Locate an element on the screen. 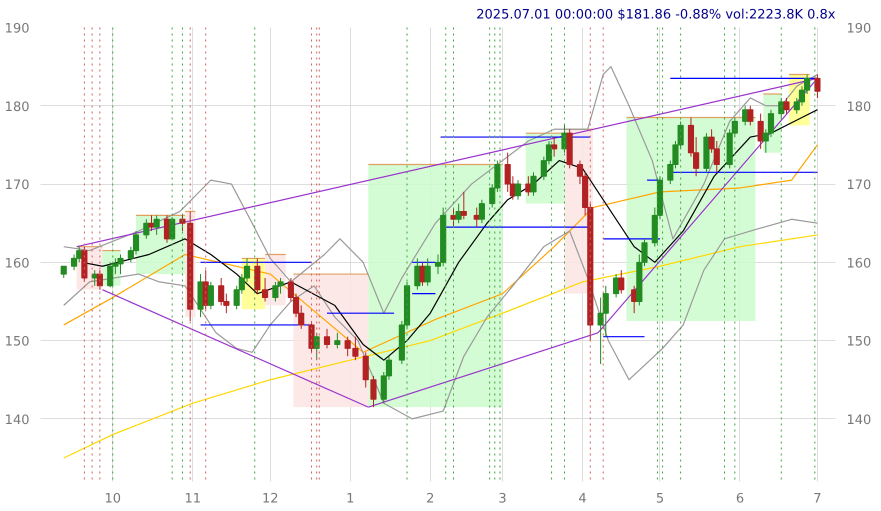 This screenshot has height=511, width=881. x-tick-label: 11 is located at coordinates (193, 499).